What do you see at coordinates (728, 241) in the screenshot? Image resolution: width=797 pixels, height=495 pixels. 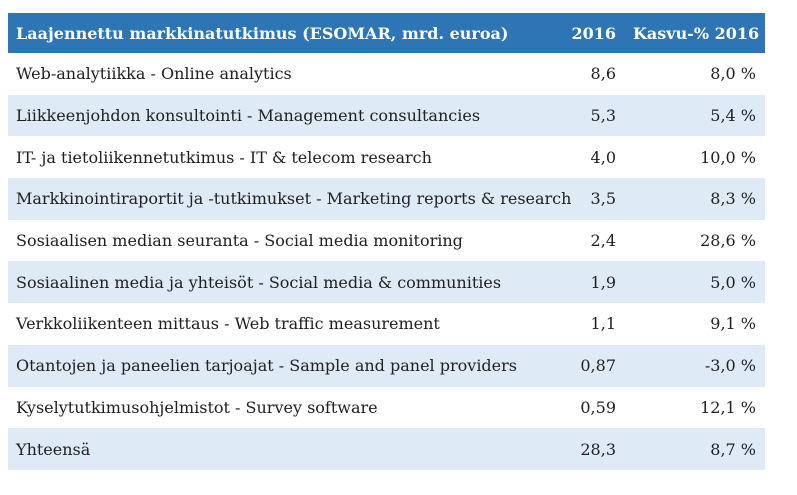 I see `row-growth-cell: 28,6 %` at bounding box center [728, 241].